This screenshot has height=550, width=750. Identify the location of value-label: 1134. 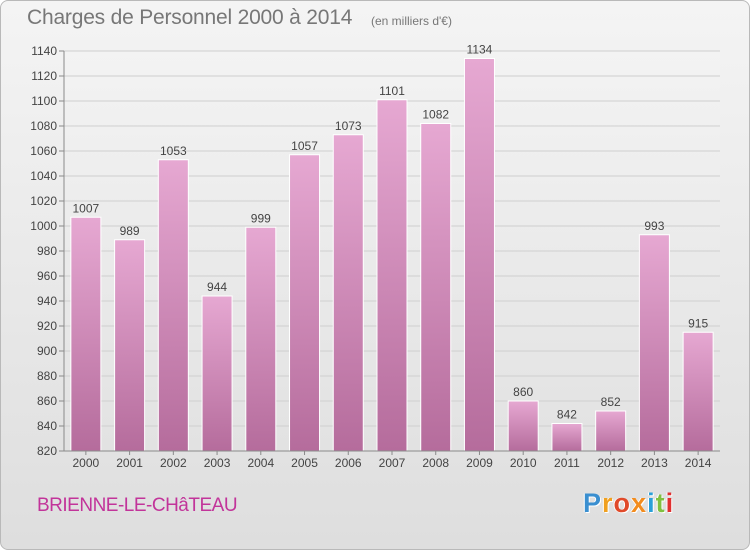
(480, 50).